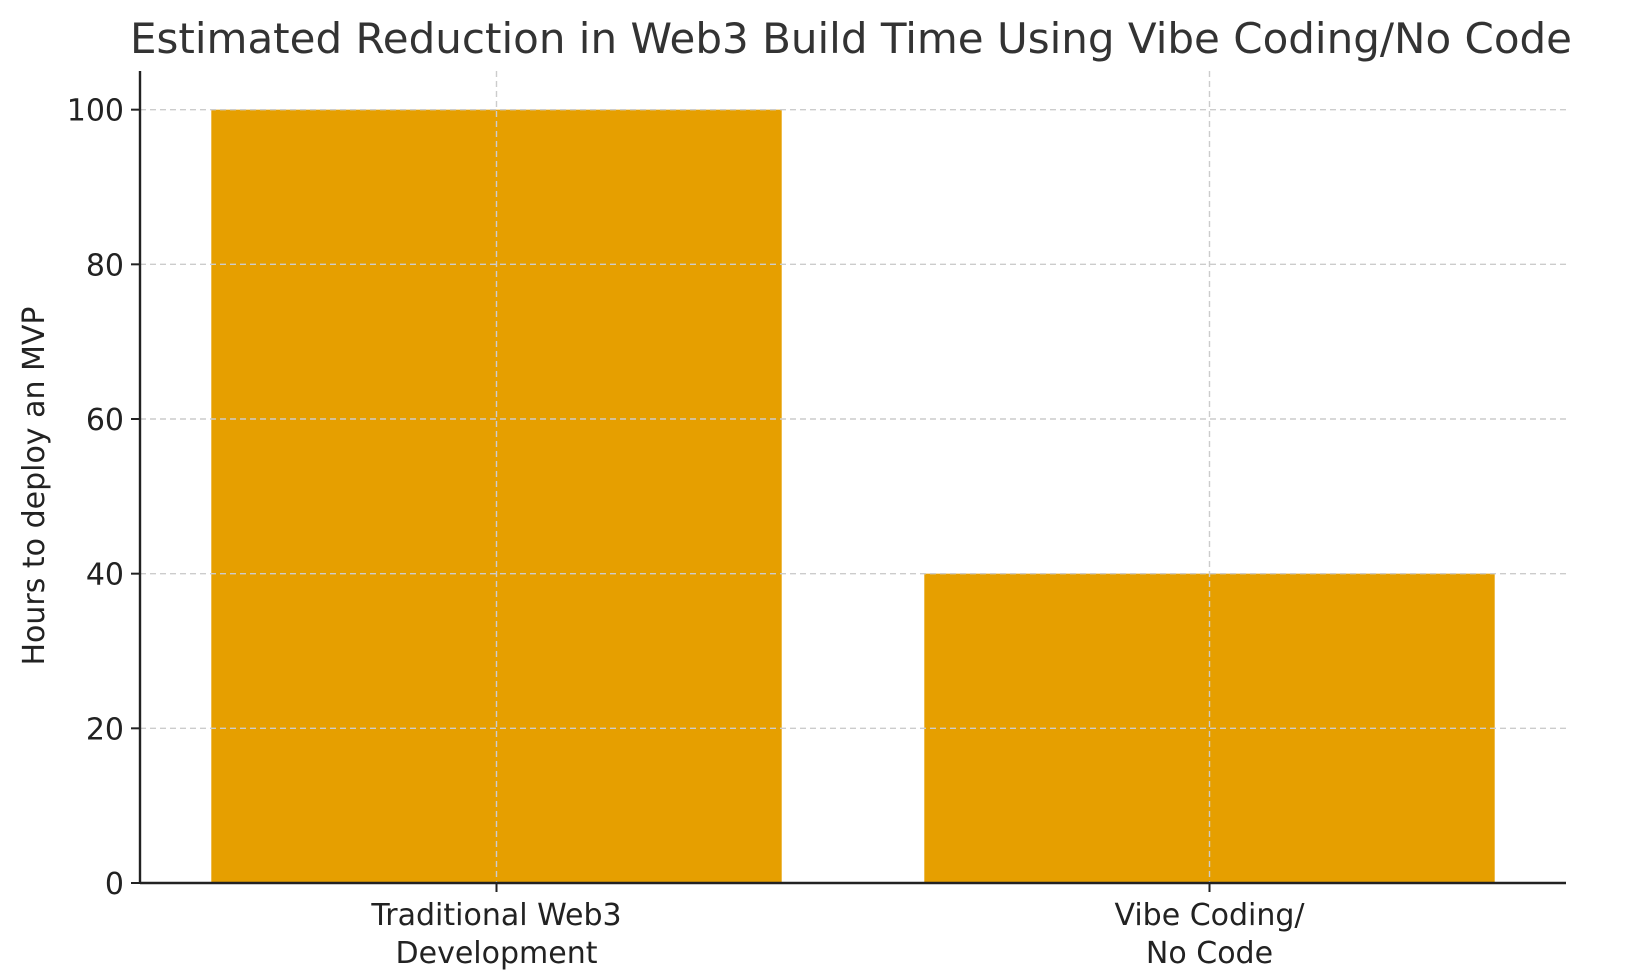 This screenshot has height=980, width=1632. I want to click on y-tick-label: 100, so click(95, 111).